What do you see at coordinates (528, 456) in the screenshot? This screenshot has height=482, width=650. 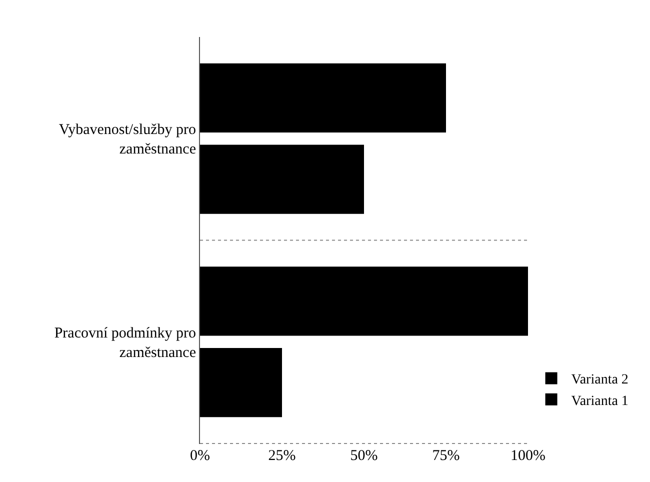 I see `x-tick-label: 100%` at bounding box center [528, 456].